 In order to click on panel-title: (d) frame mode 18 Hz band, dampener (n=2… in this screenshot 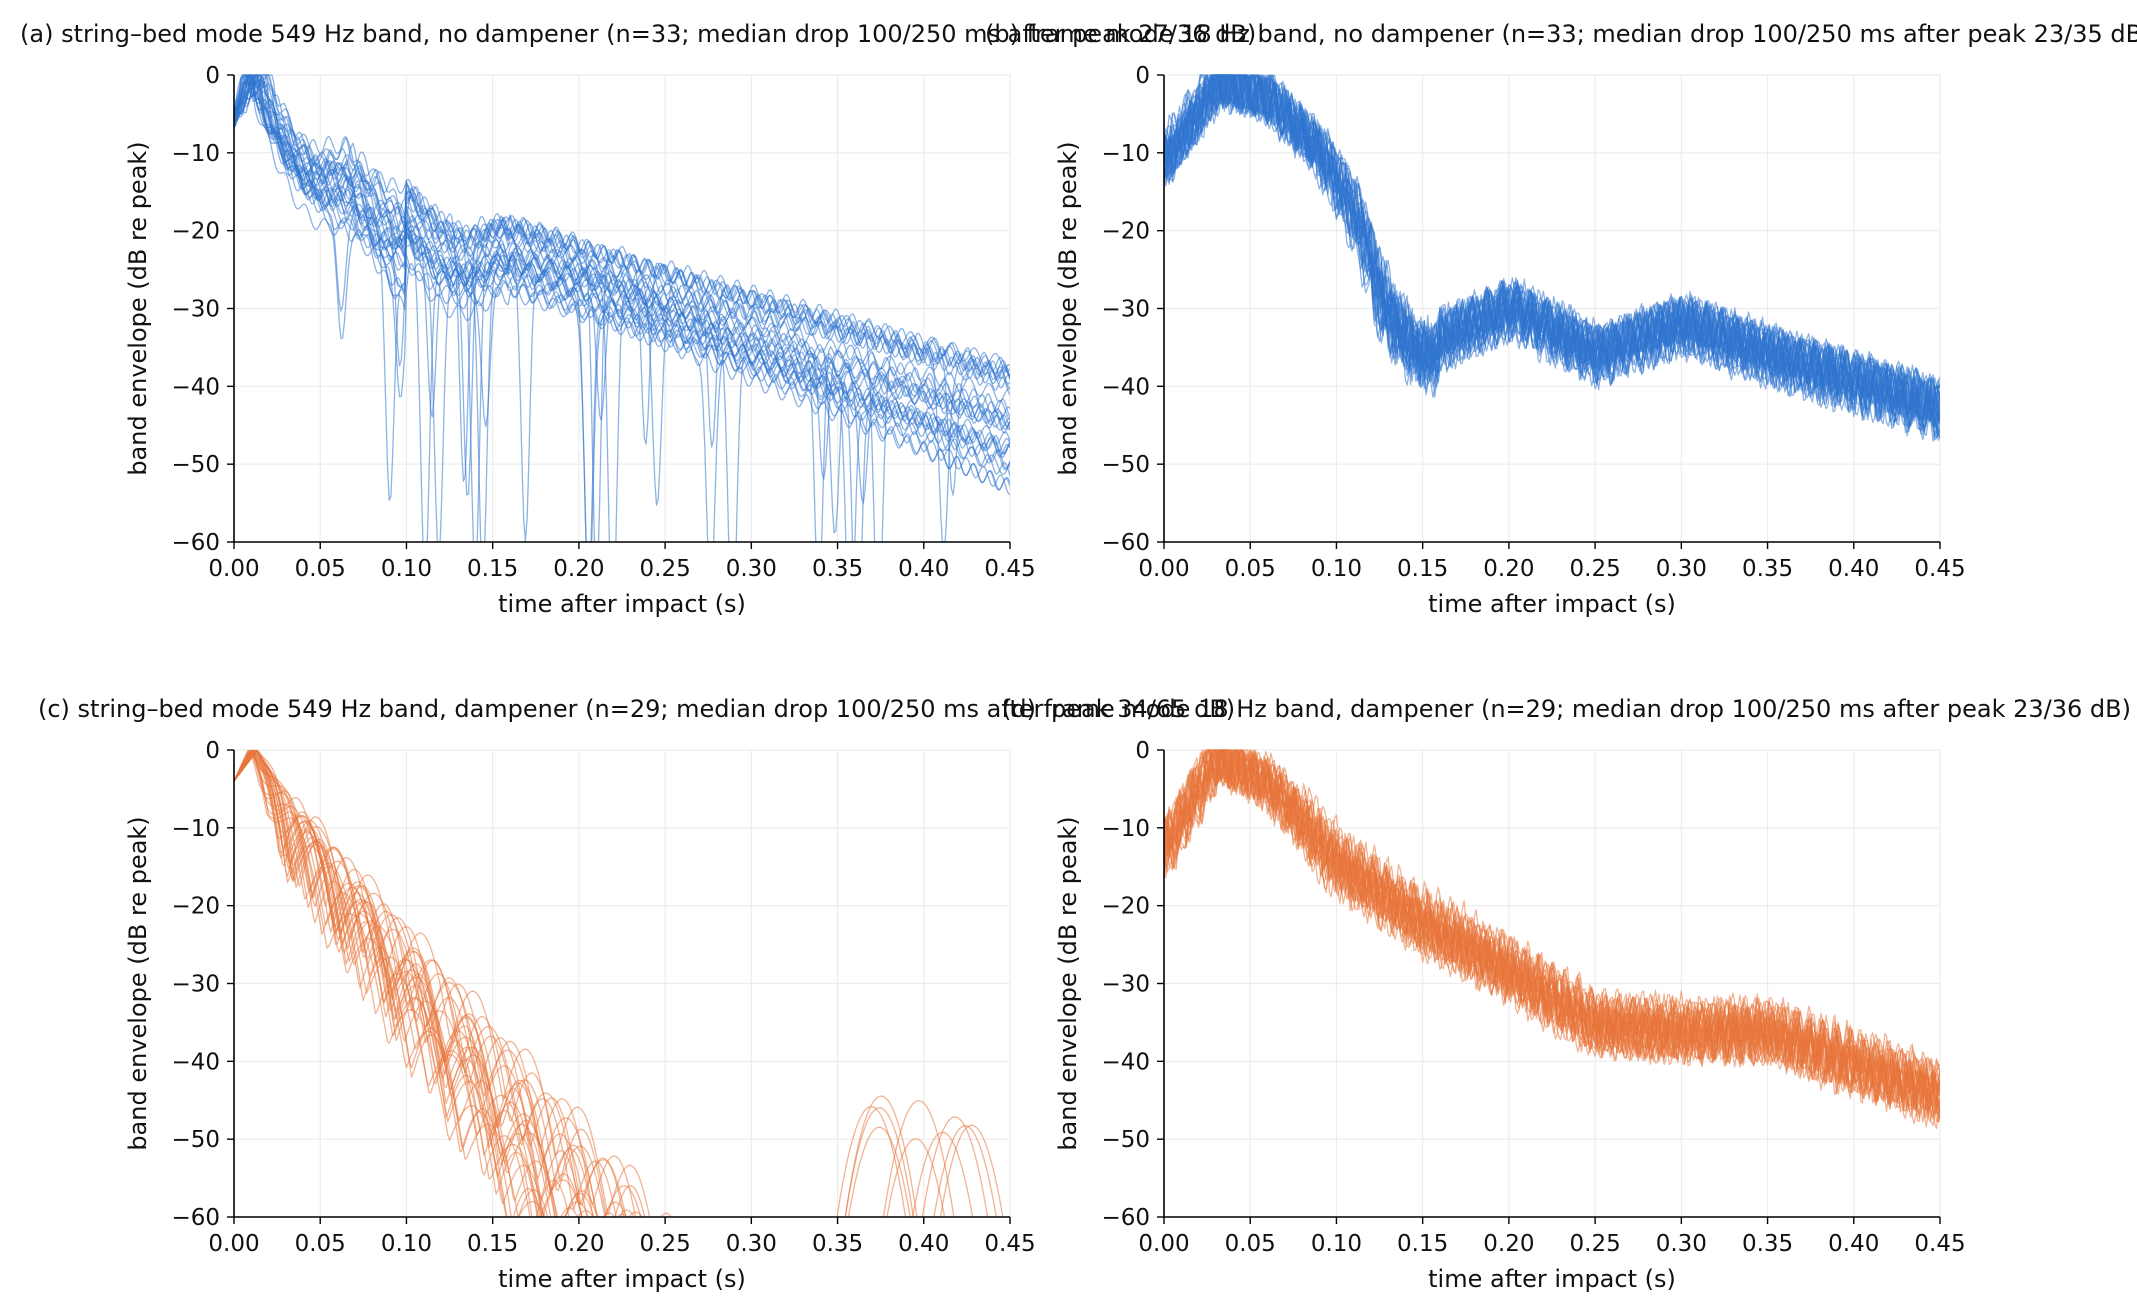, I will do `click(1566, 709)`.